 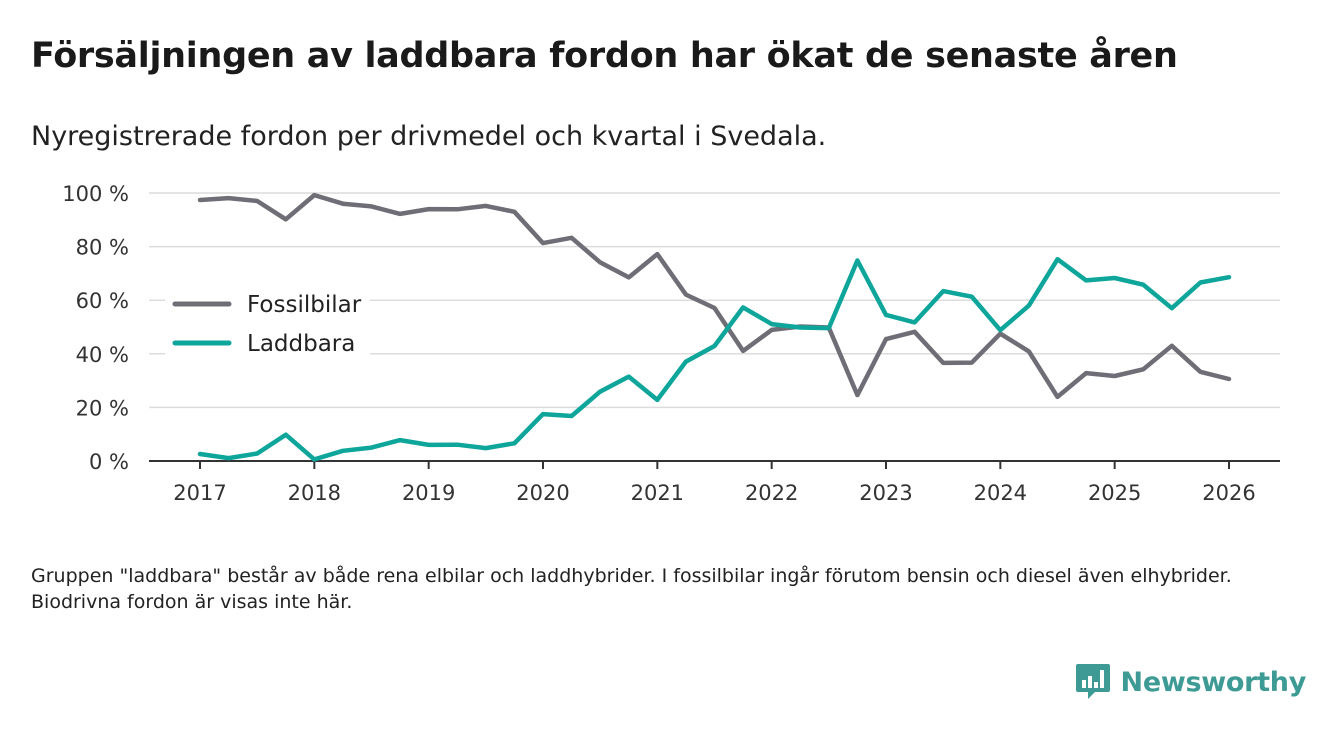 I want to click on y-tick-label: 60 %, so click(x=102, y=301).